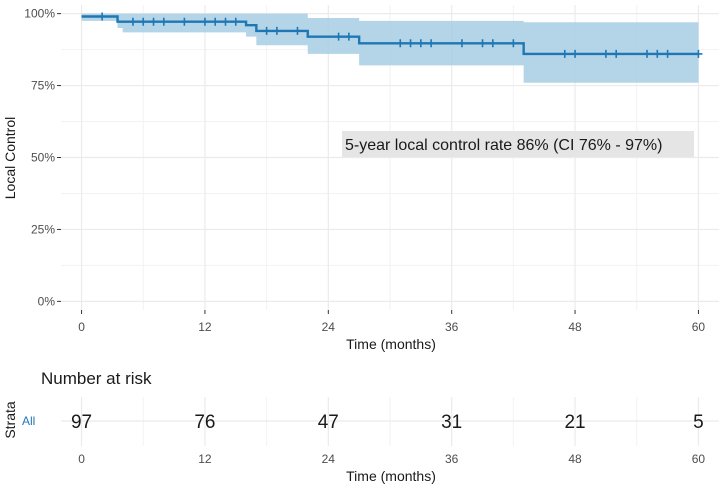  Describe the element at coordinates (574, 422) in the screenshot. I see `risk-count: 21` at that location.